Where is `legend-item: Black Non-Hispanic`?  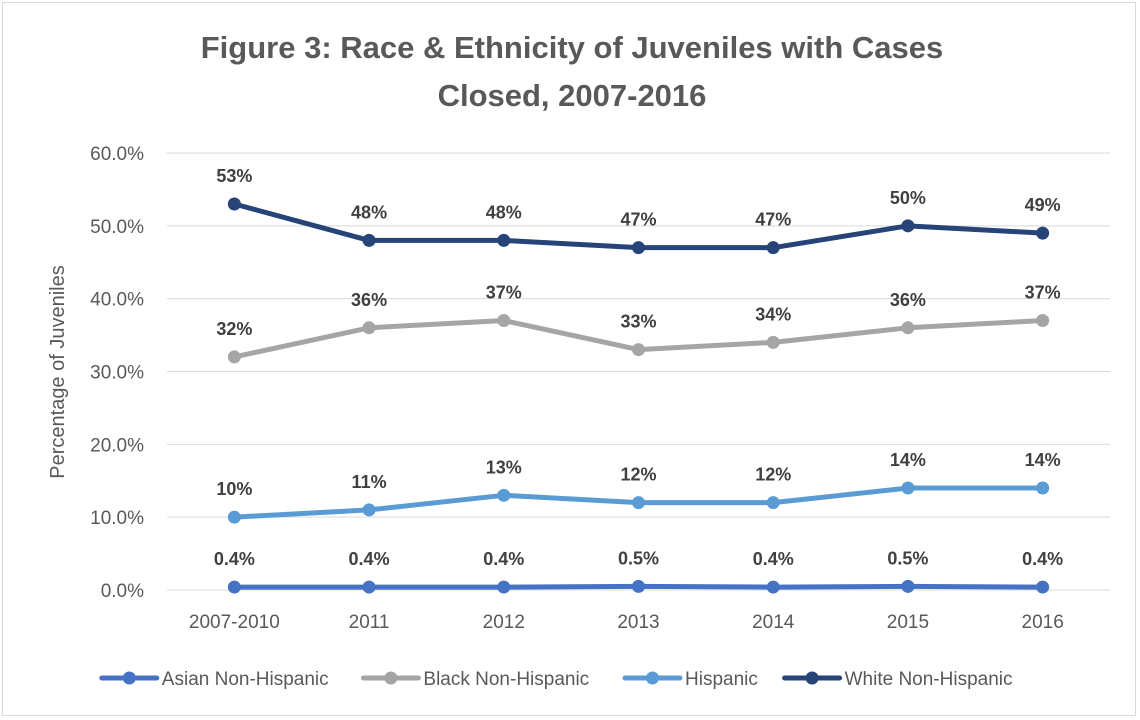 legend-item: Black Non-Hispanic is located at coordinates (474, 679).